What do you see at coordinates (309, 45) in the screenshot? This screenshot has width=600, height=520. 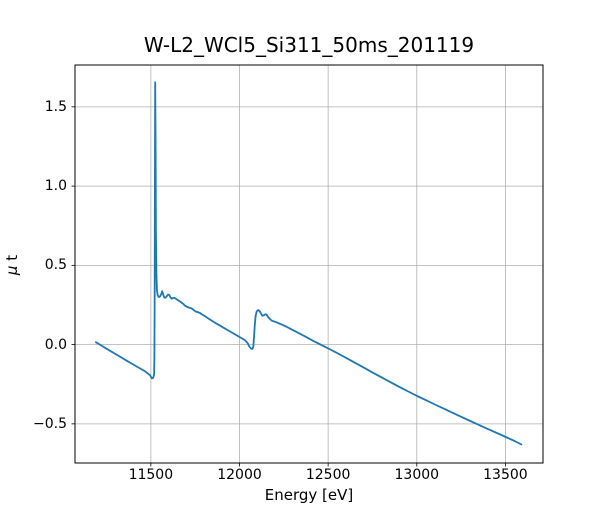 I see `chart-title: W-L2_WCl5_Si311_50ms_201119` at bounding box center [309, 45].